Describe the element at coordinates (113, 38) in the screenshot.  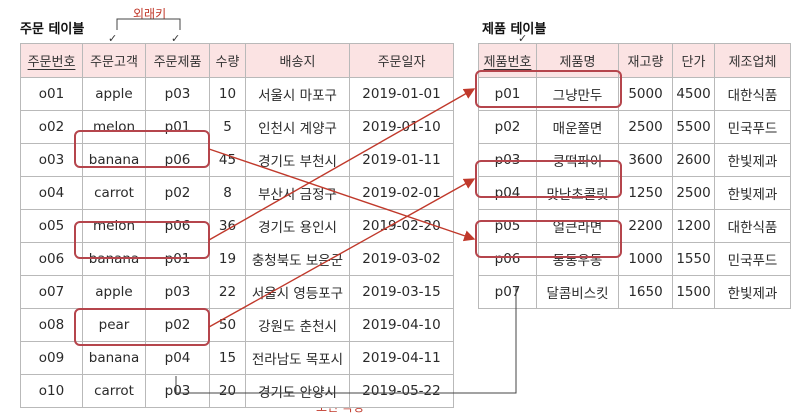
I see `foreign-key-tick-customer: ✓` at that location.